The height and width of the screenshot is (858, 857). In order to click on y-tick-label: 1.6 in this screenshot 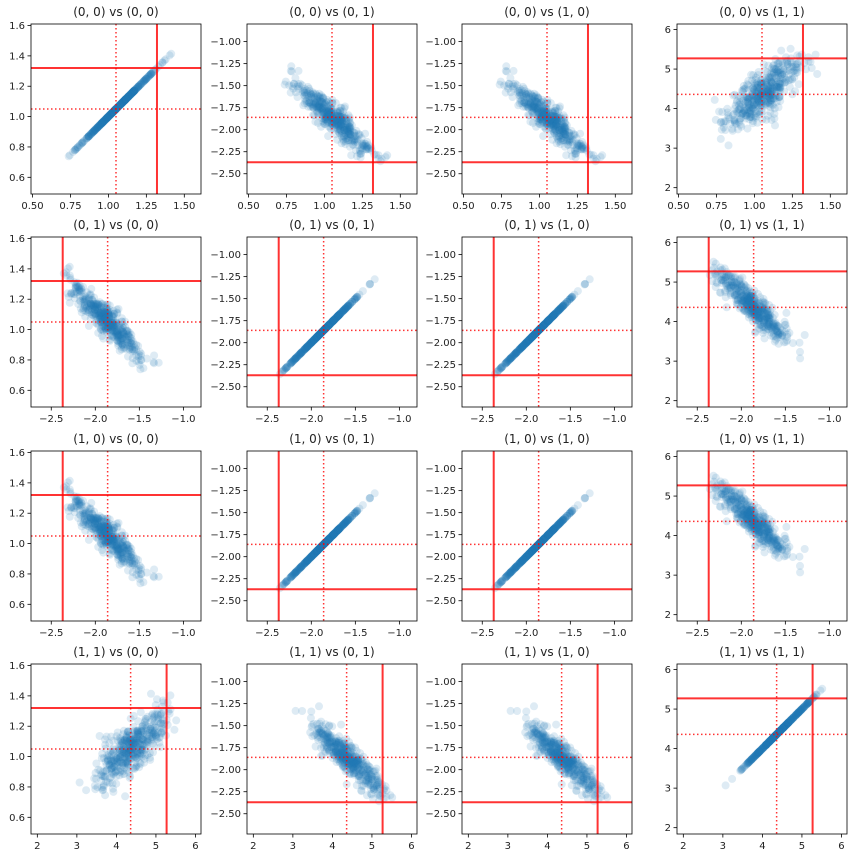, I will do `click(17, 453)`.